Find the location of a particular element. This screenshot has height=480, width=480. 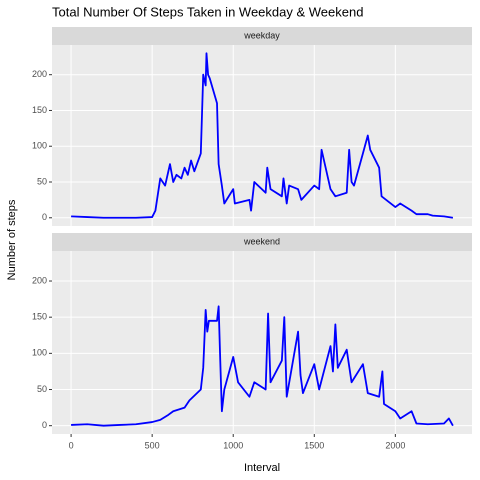

x-tick-label: 500 is located at coordinates (152, 445).